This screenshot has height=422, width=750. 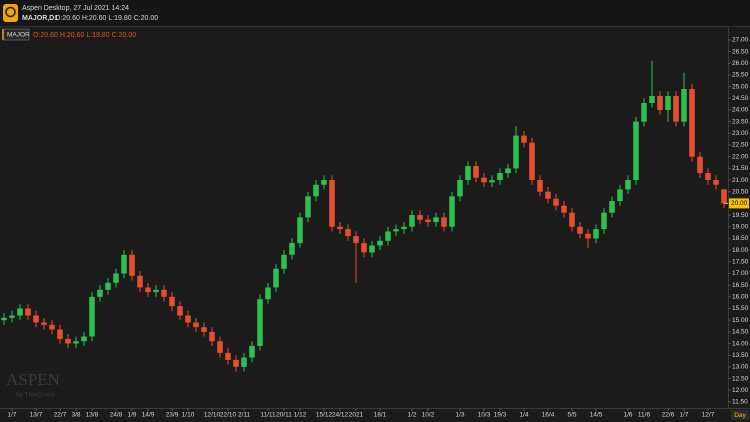 What do you see at coordinates (548, 415) in the screenshot?
I see `x-tick-label: 16/4` at bounding box center [548, 415].